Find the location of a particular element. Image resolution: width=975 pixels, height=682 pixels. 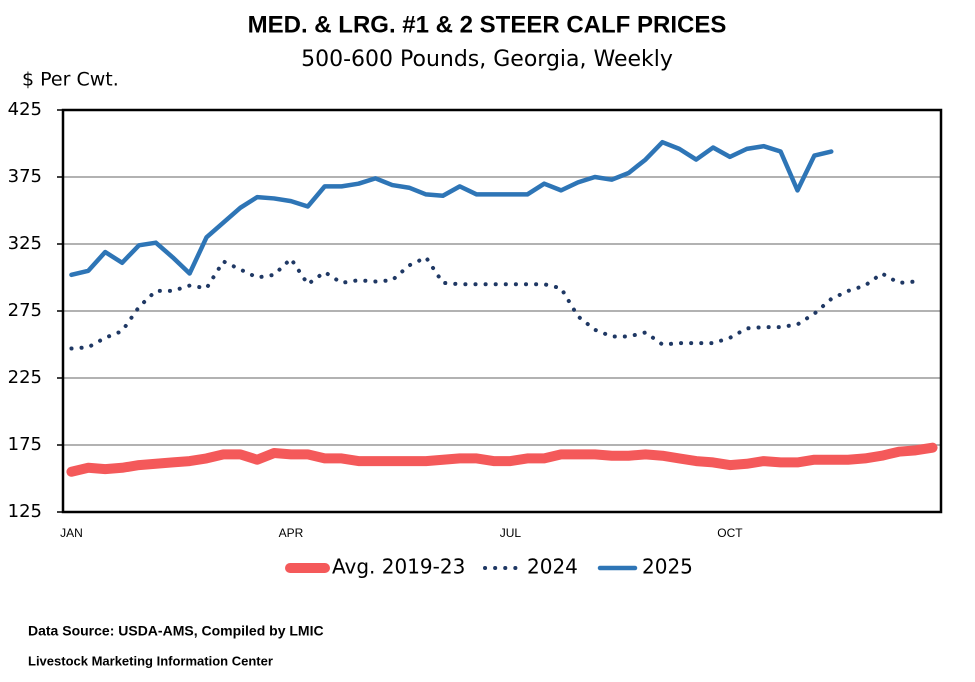

credit-note: Livestock Marketing Information Center is located at coordinates (150, 660).